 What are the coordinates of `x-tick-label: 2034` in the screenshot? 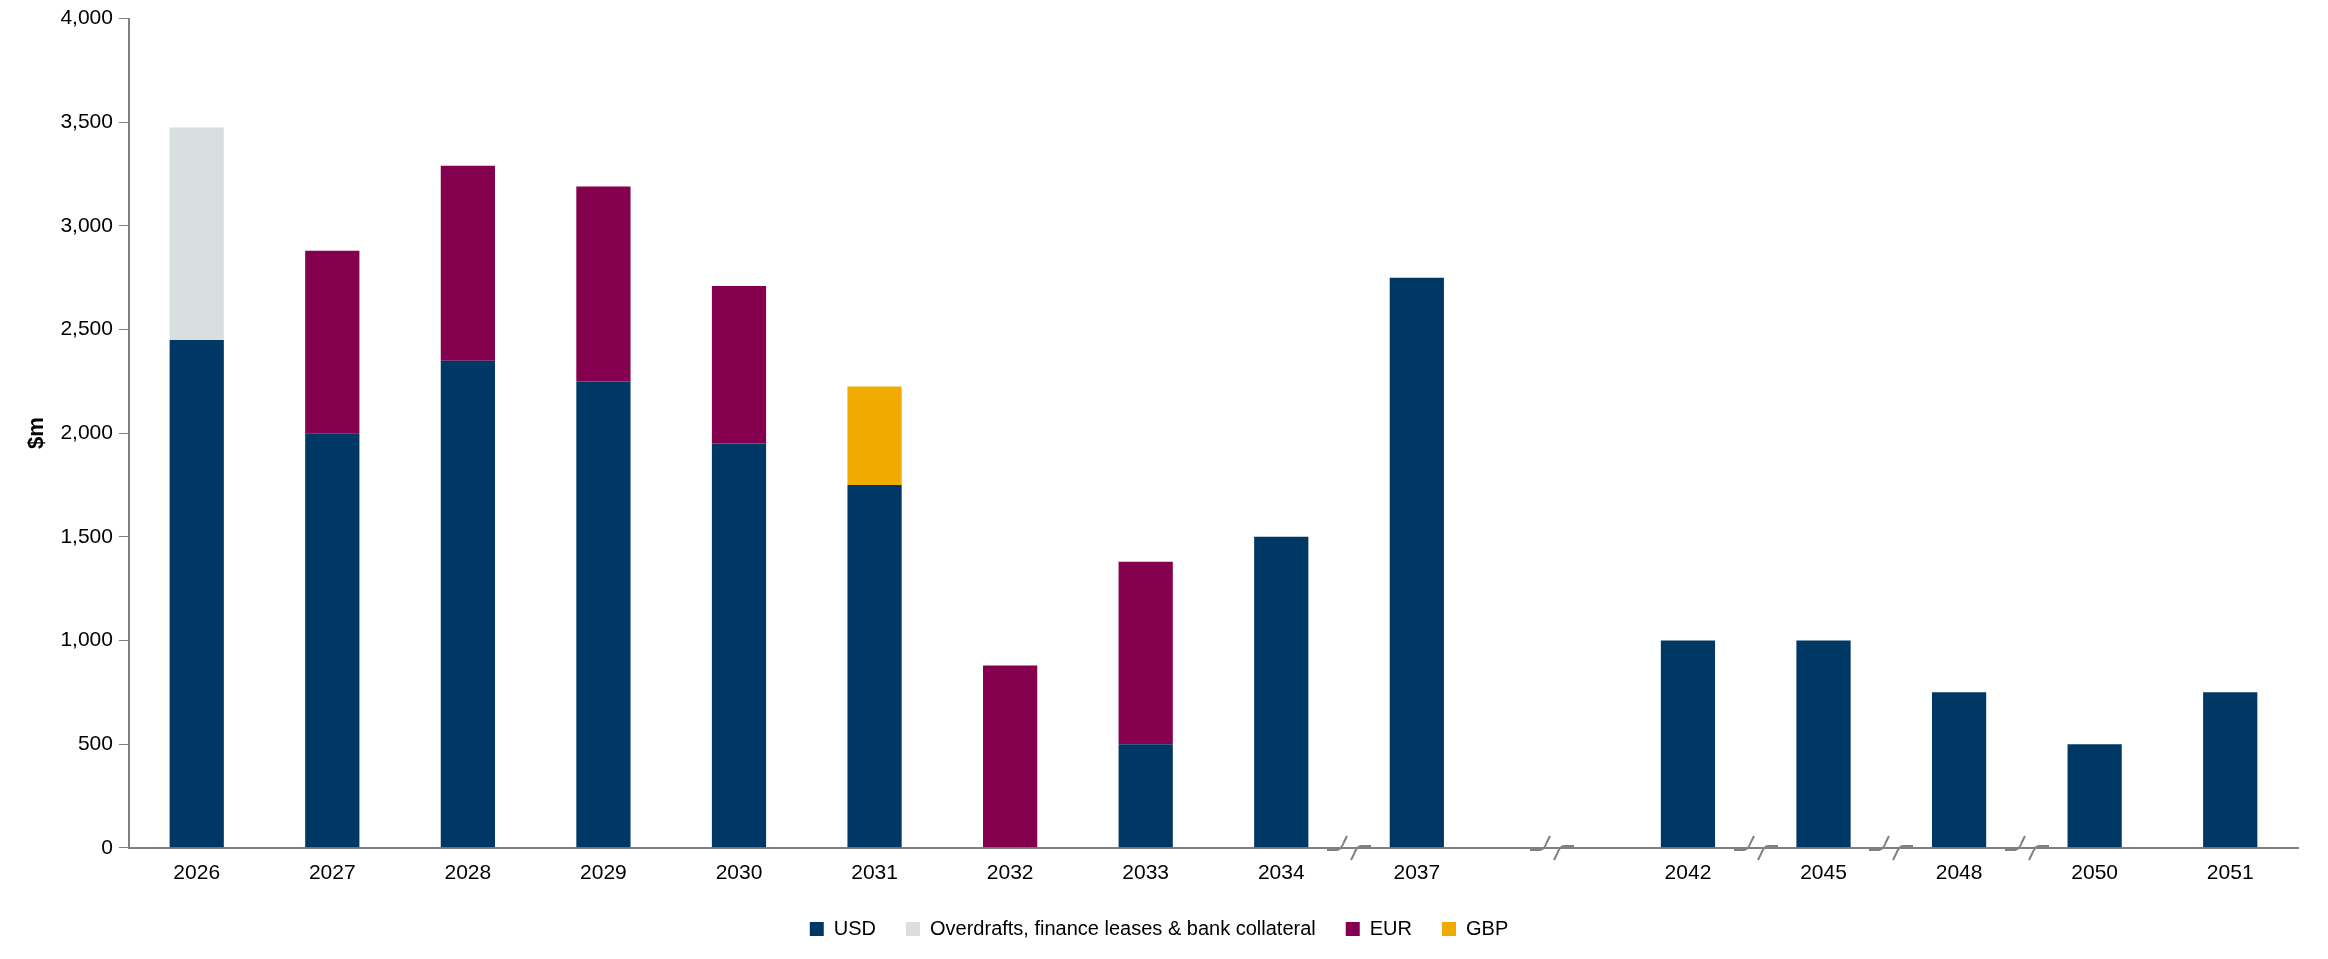 It's located at (1281, 872).